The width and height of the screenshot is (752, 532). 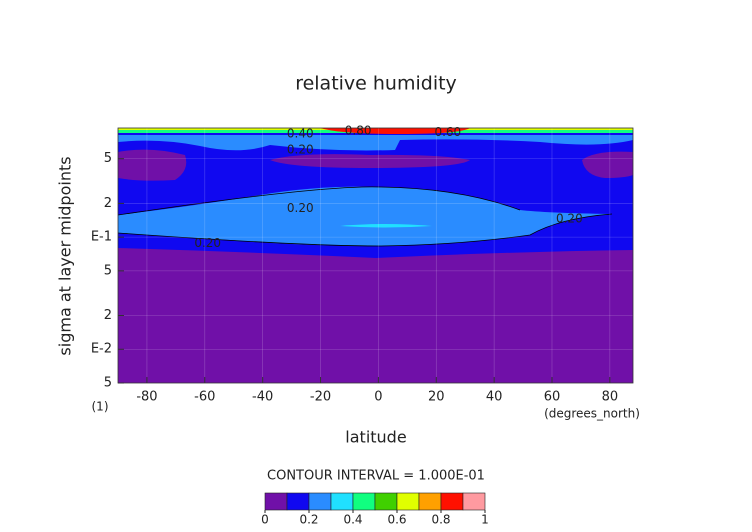 I want to click on x-tick-label: -40, so click(x=262, y=397).